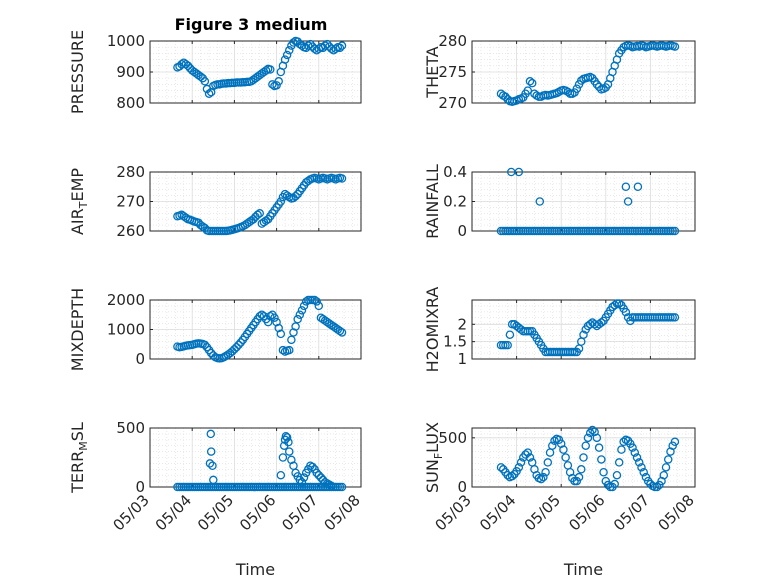  I want to click on subplot-3: 260 270 280 AIRTEMP, so click(215, 201).